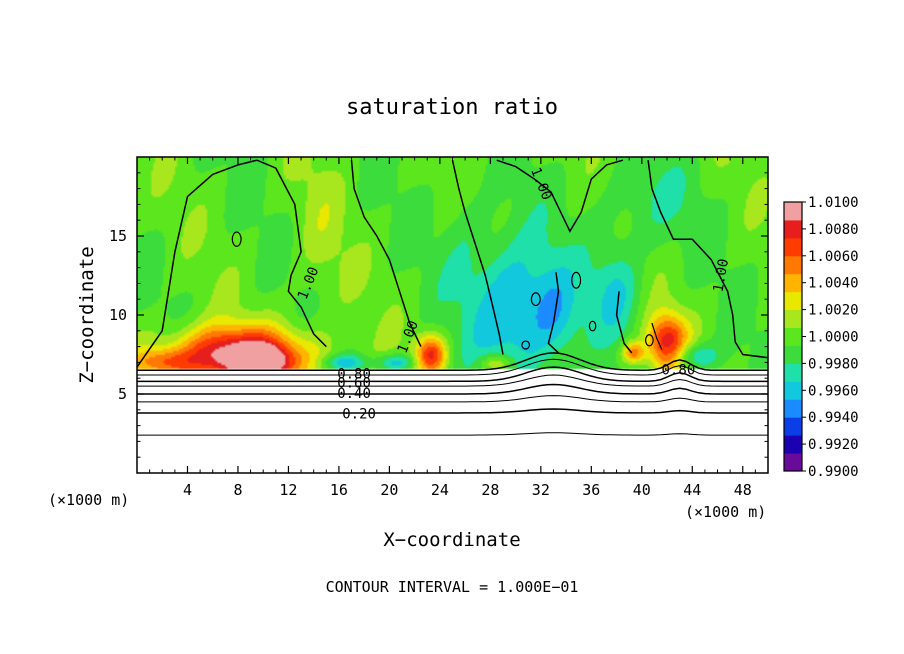  I want to click on colorbar-label: 0.9980, so click(833, 364).